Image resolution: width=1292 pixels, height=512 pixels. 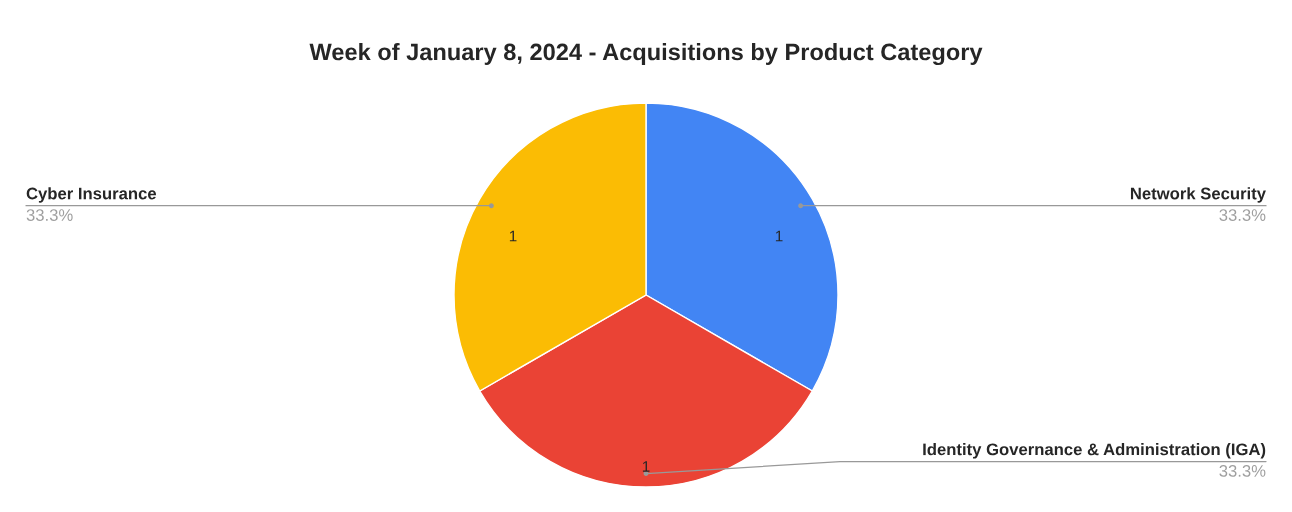 I want to click on slice-label: Network Security, so click(x=1198, y=195).